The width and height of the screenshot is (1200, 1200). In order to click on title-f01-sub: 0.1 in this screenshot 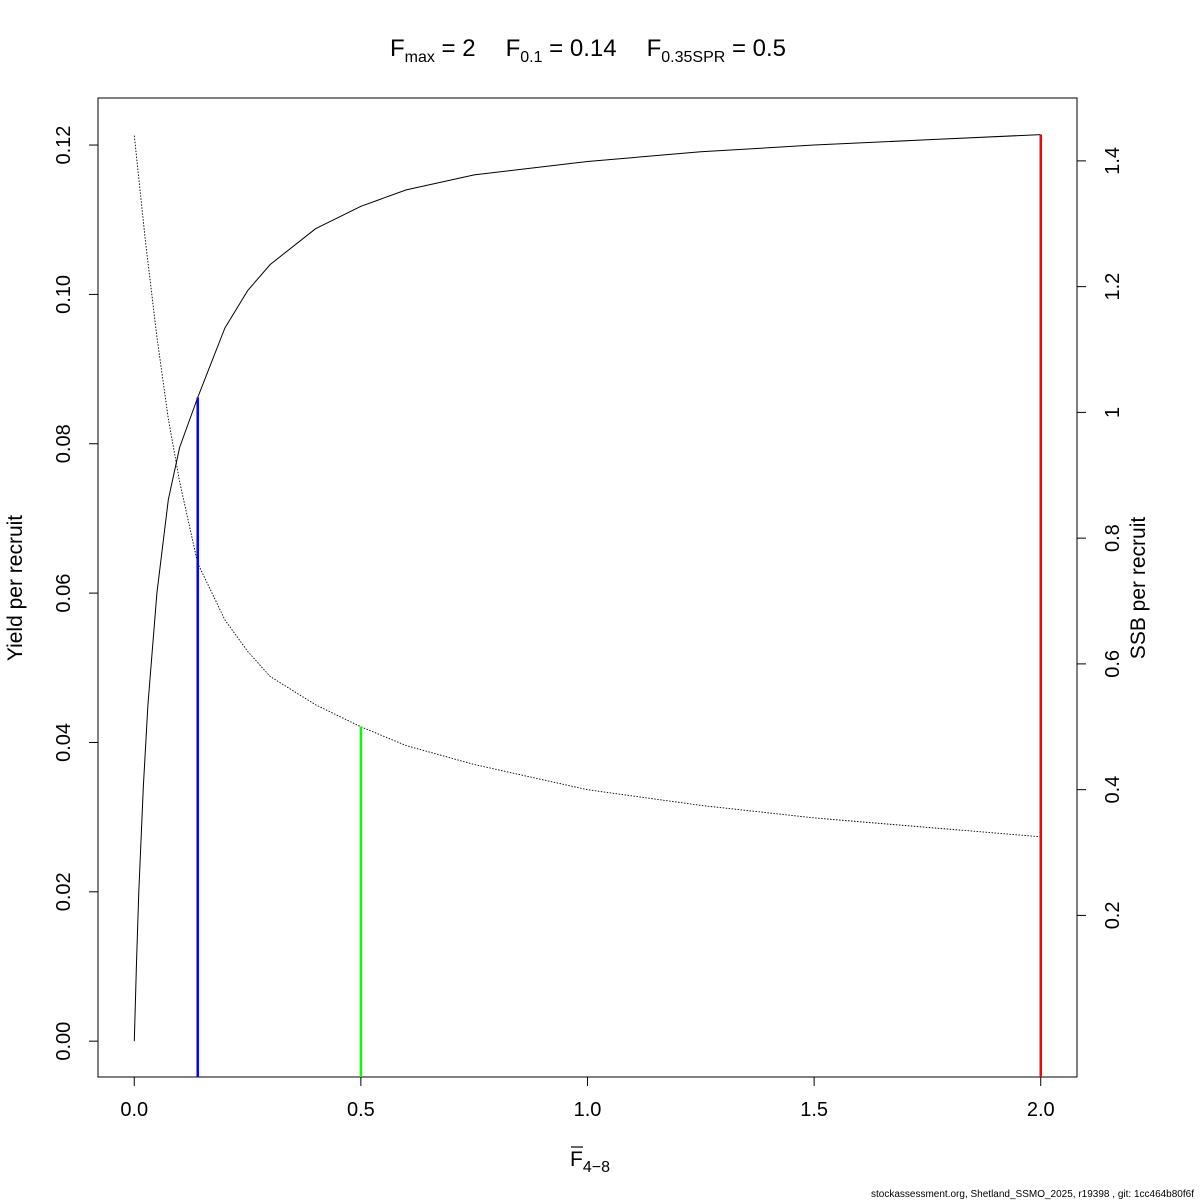, I will do `click(531, 57)`.